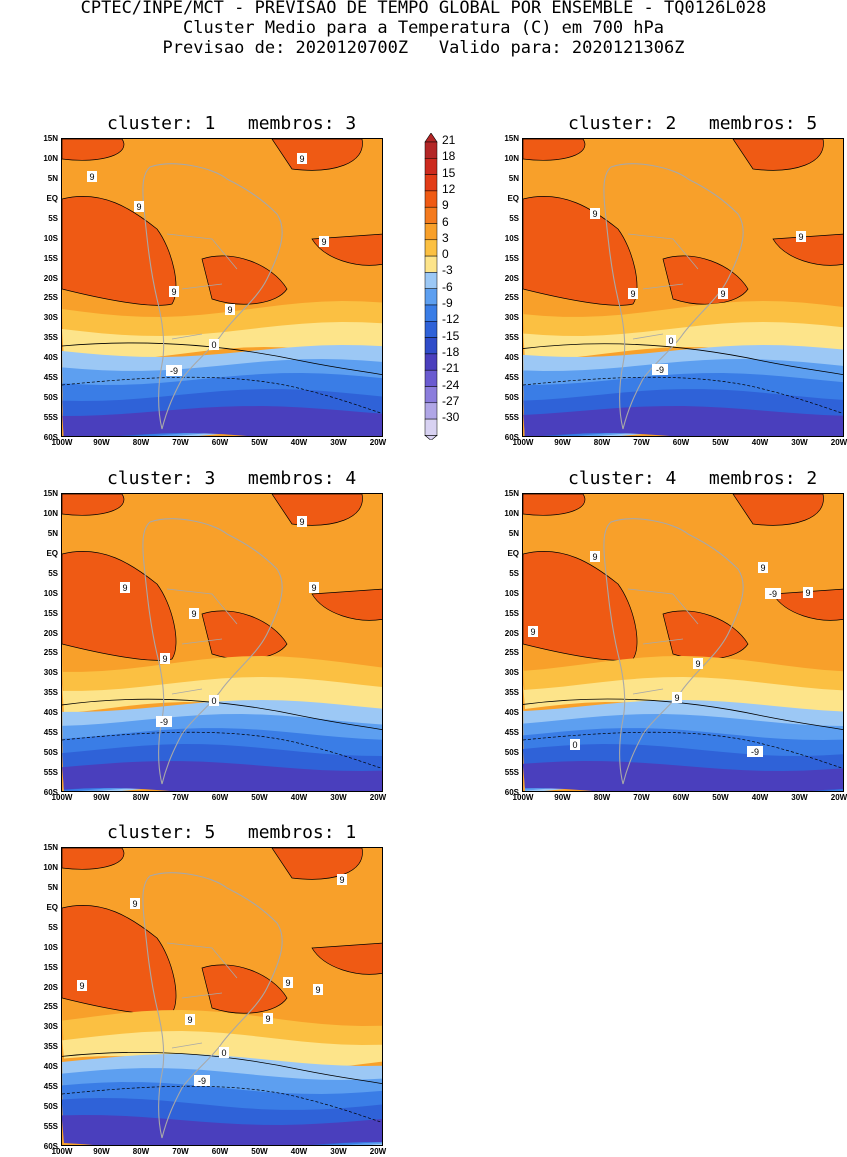 This screenshot has height=1157, width=847. I want to click on colorbar-label: -3, so click(447, 270).